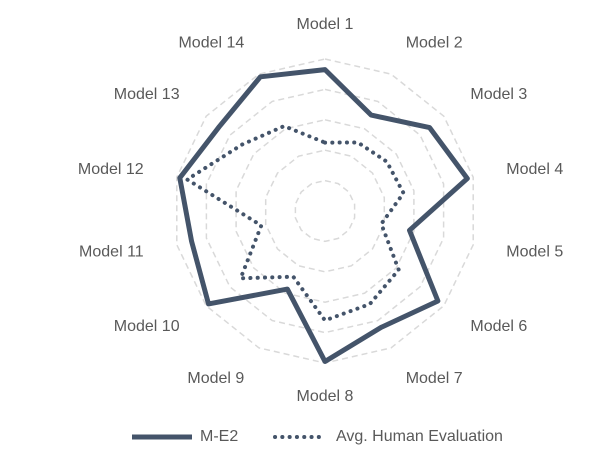  What do you see at coordinates (325, 396) in the screenshot?
I see `axis-label-8: Model 8` at bounding box center [325, 396].